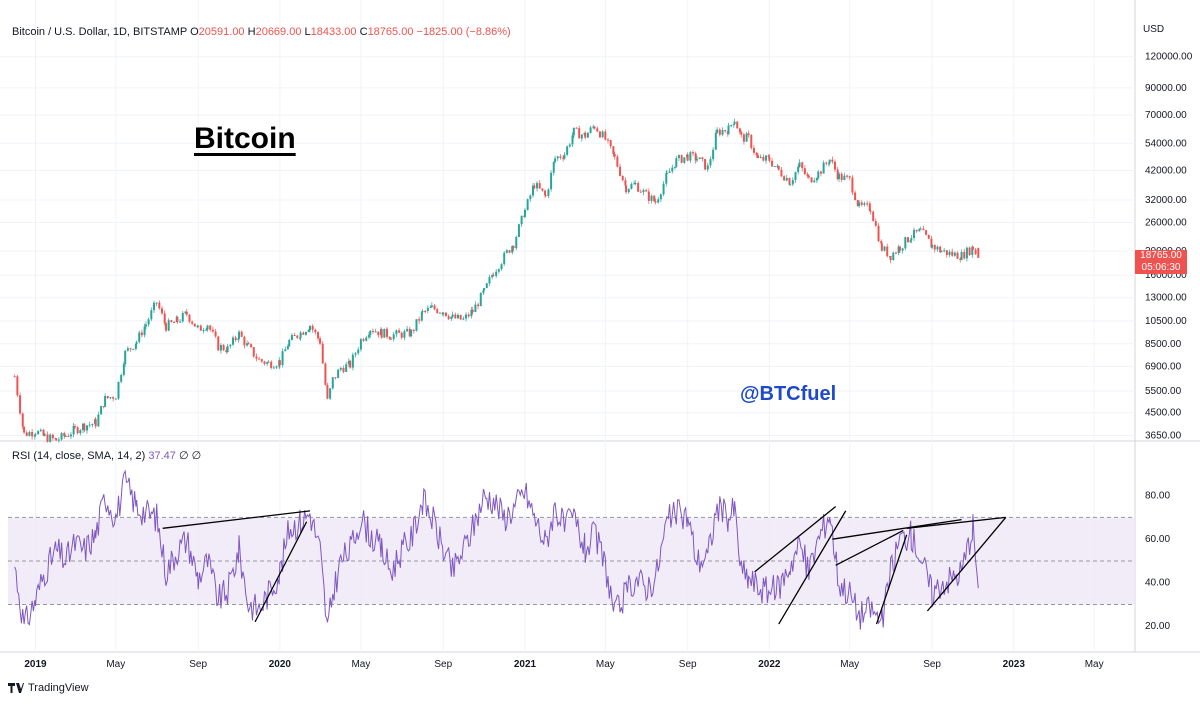 The width and height of the screenshot is (1200, 705). What do you see at coordinates (1166, 321) in the screenshot?
I see `price-tick-label: 10500.00` at bounding box center [1166, 321].